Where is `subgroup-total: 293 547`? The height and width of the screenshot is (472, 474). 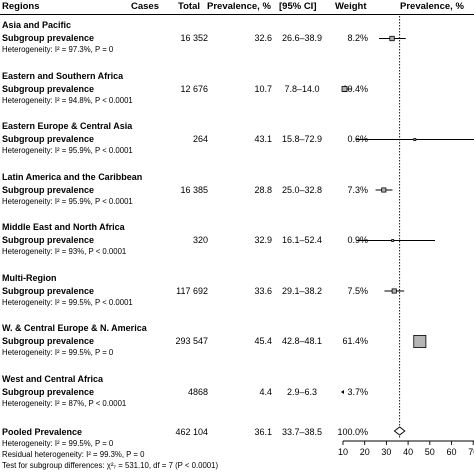
subgroup-total: 293 547 is located at coordinates (191, 341).